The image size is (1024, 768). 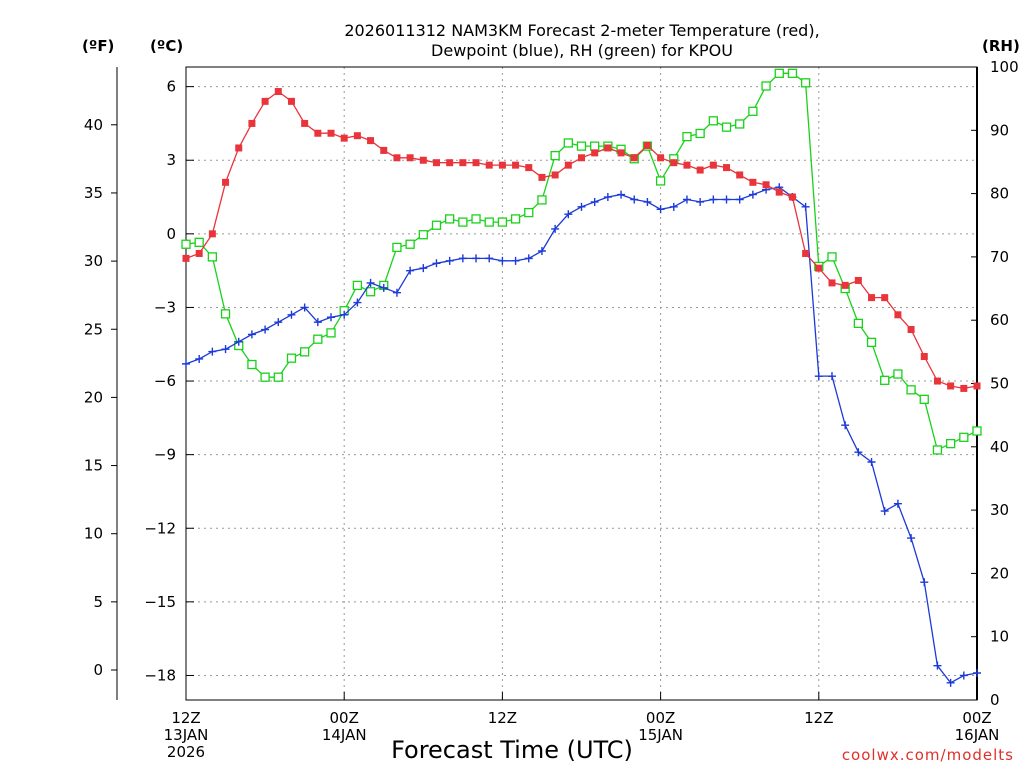 What do you see at coordinates (171, 234) in the screenshot?
I see `celsius-tick-label: 0` at bounding box center [171, 234].